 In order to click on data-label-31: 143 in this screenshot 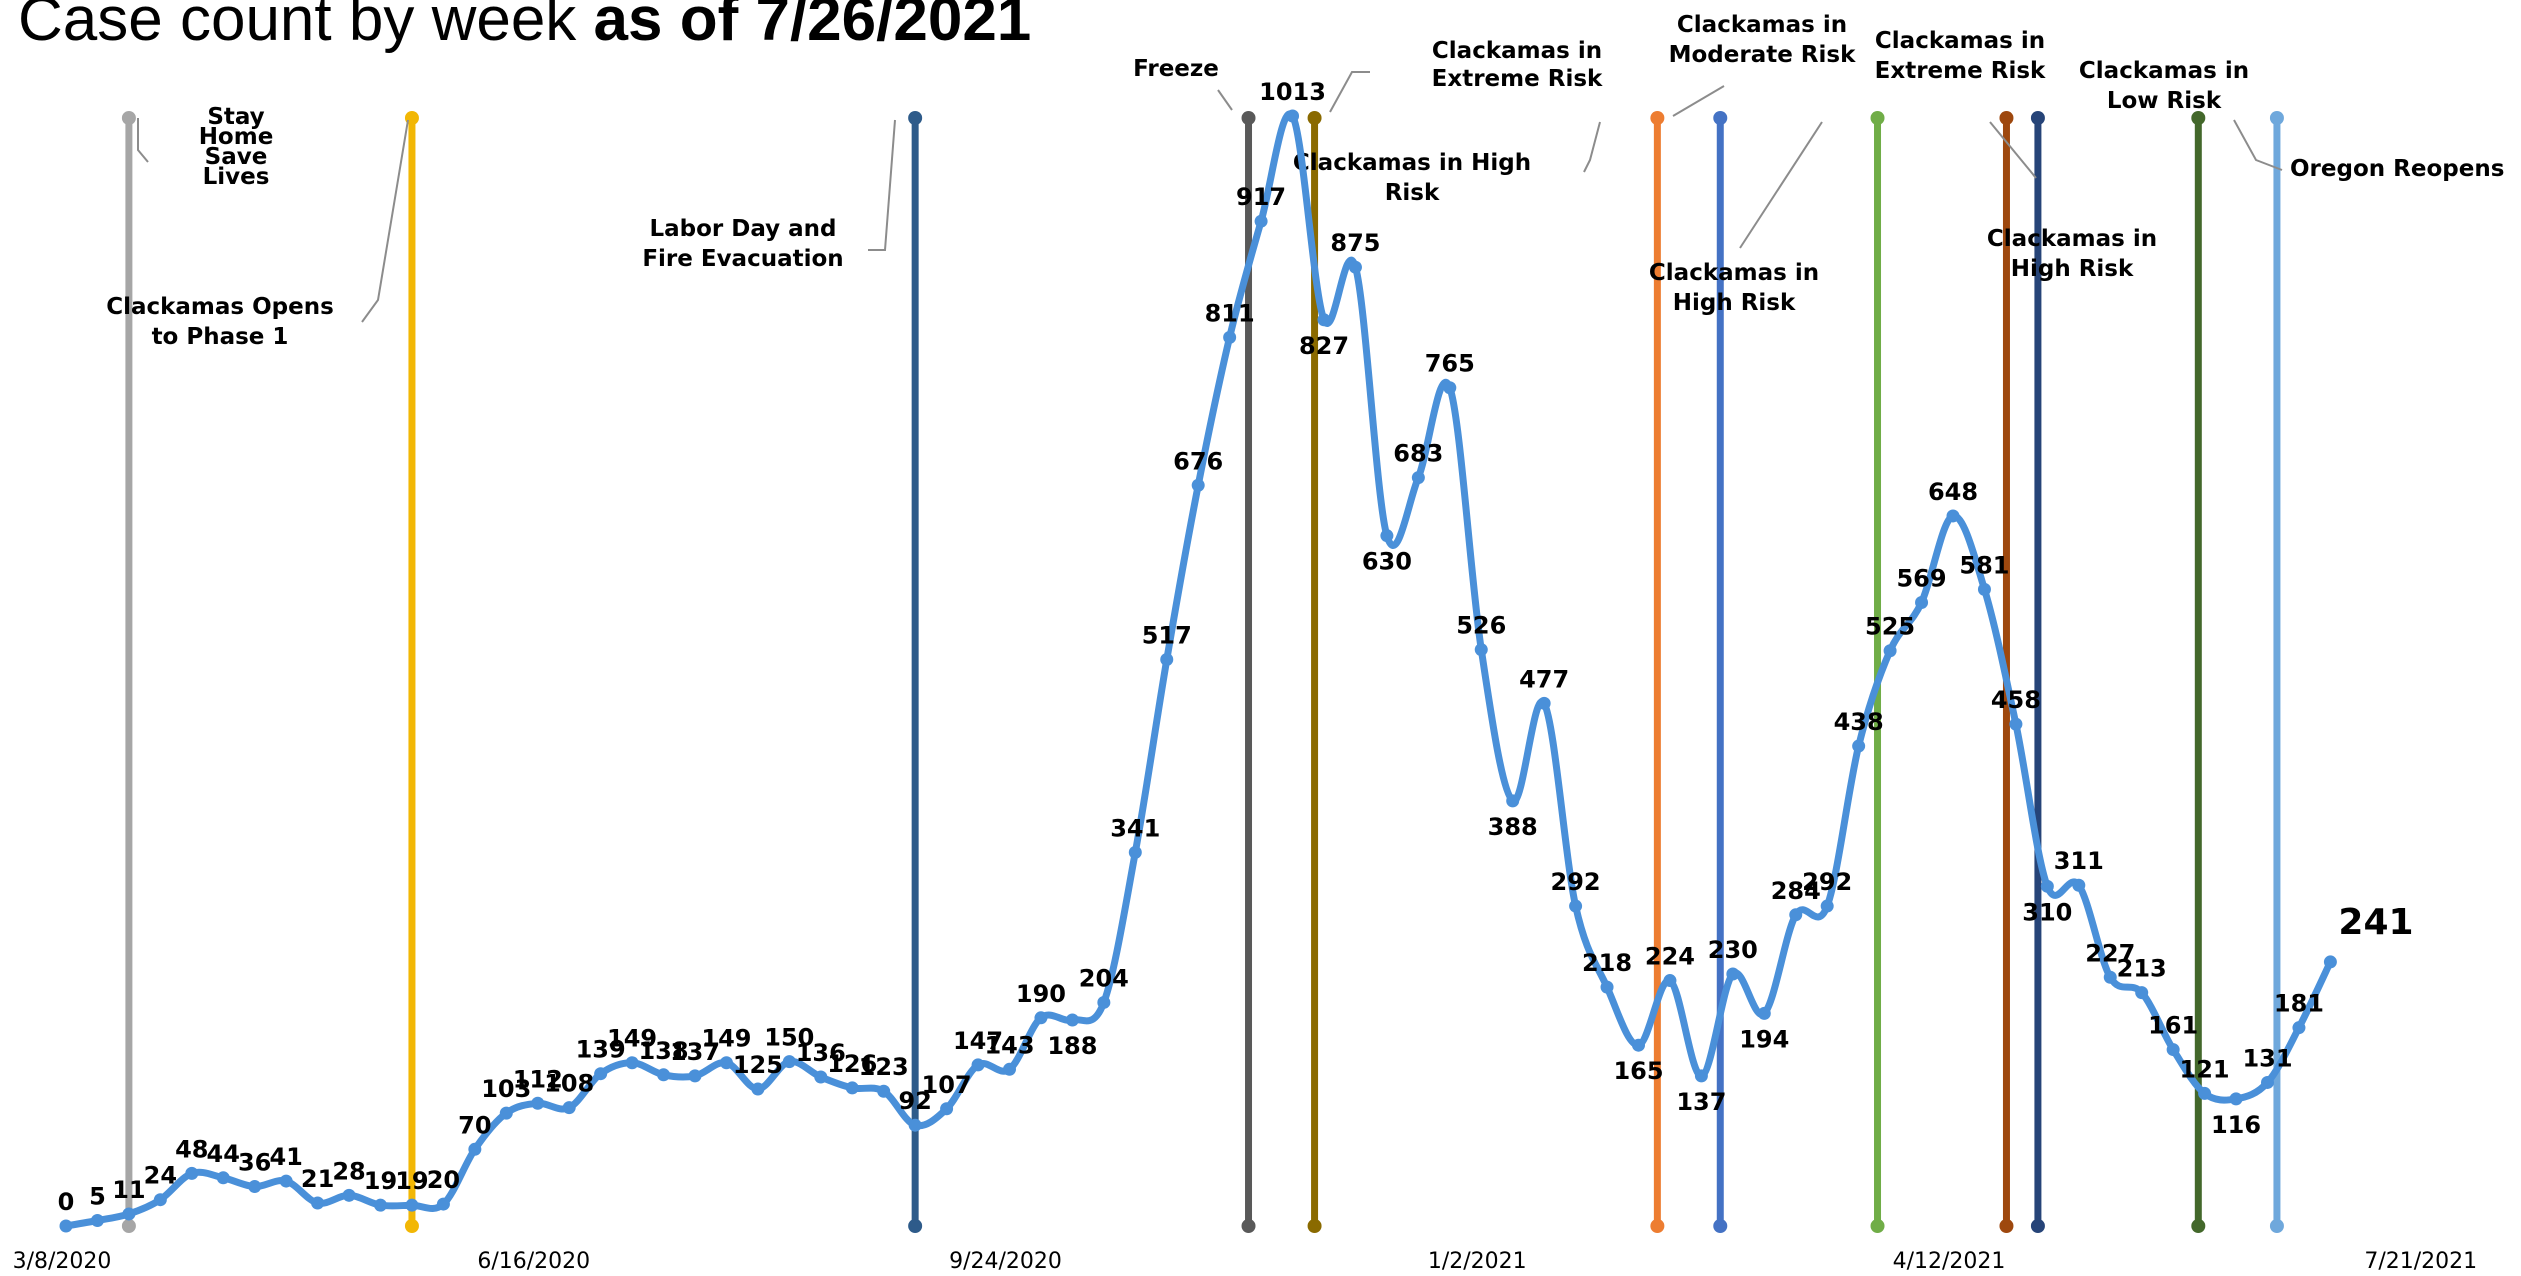, I will do `click(1009, 1045)`.